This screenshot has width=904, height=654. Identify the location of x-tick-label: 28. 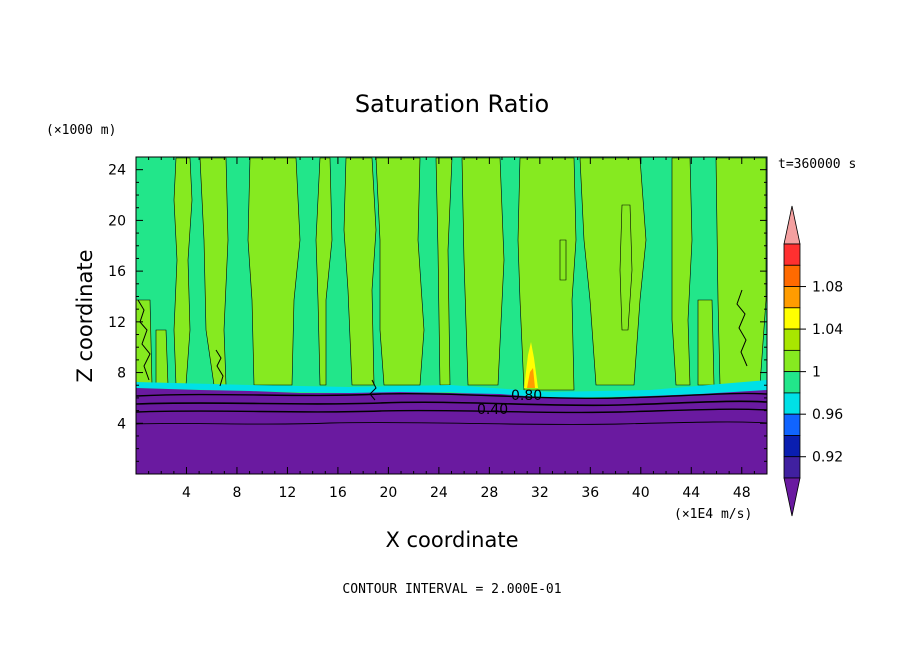
(489, 493).